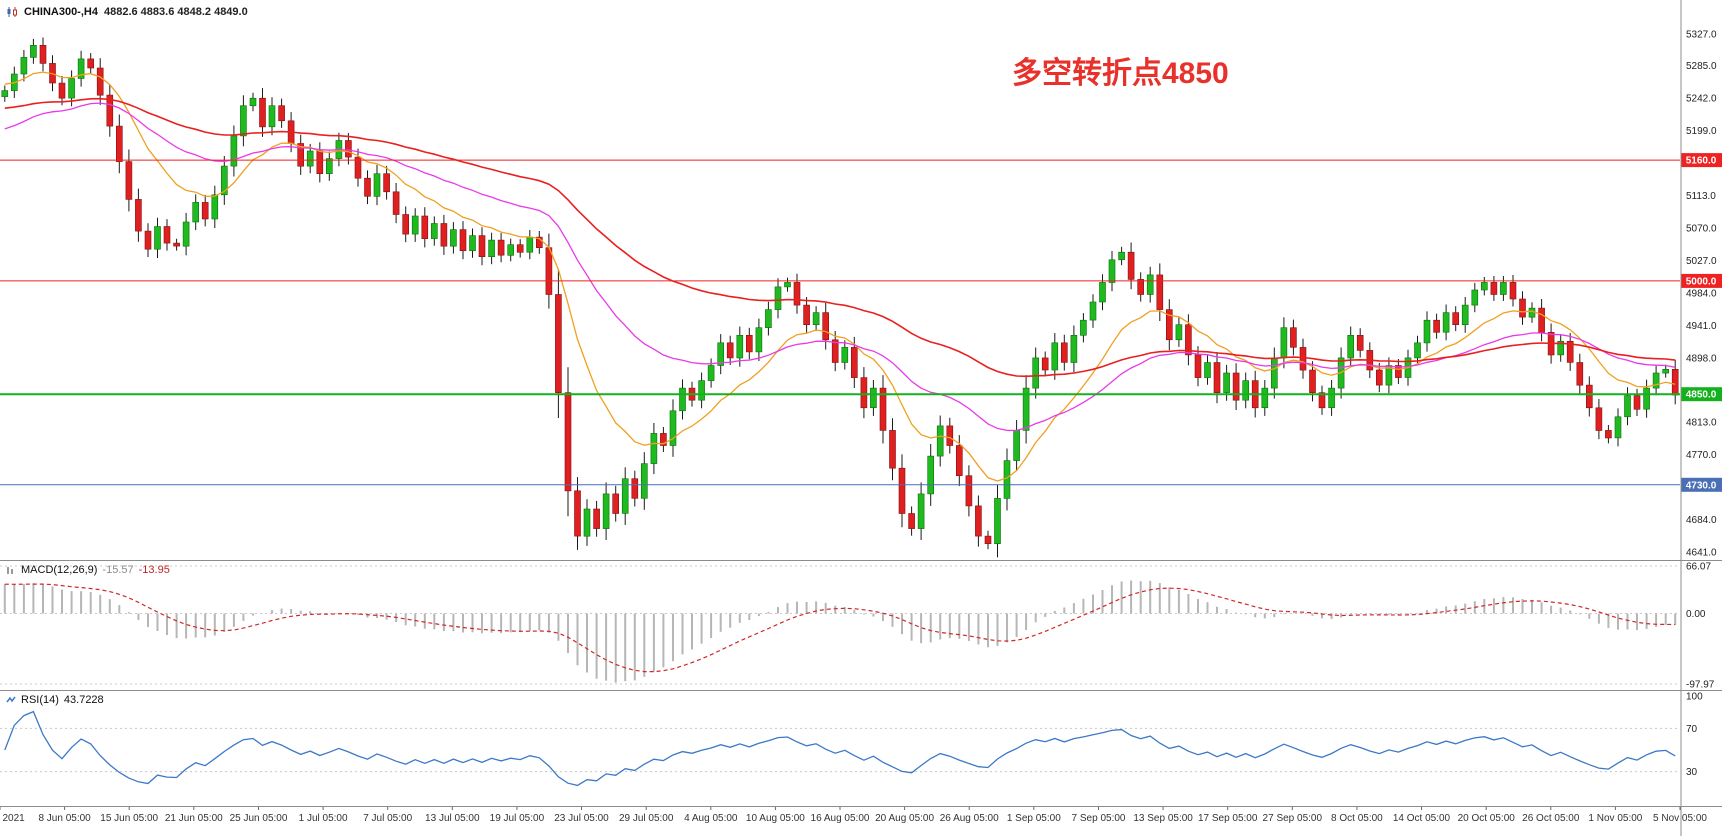 Image resolution: width=1722 pixels, height=836 pixels. Describe the element at coordinates (452, 818) in the screenshot. I see `time-axis-label: 13 Jul 05:00` at that location.